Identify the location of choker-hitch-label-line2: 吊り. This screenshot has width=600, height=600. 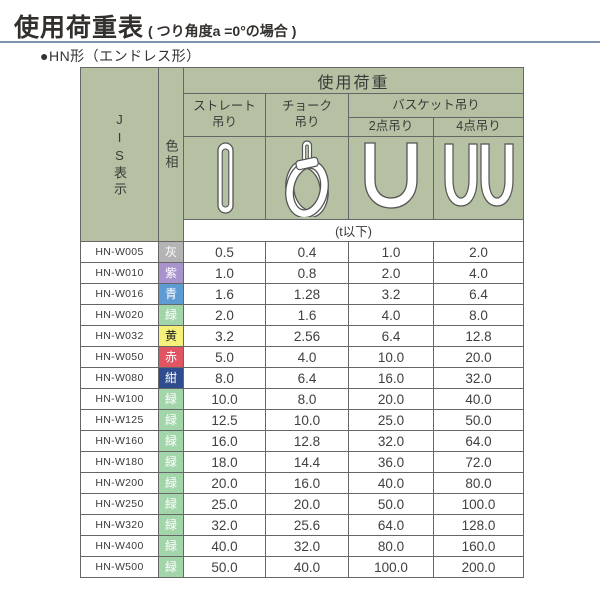
(307, 122).